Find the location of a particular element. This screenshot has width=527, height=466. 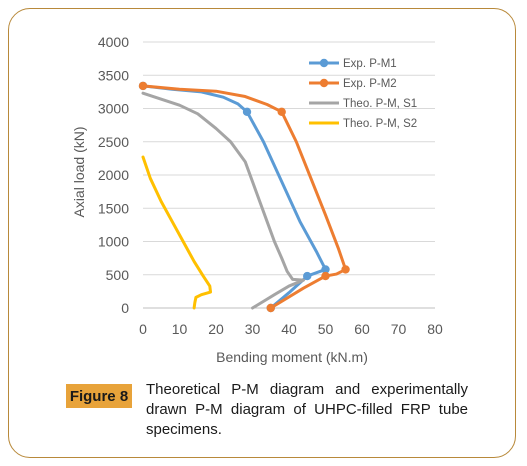

x-tick-label: 20 is located at coordinates (216, 329).